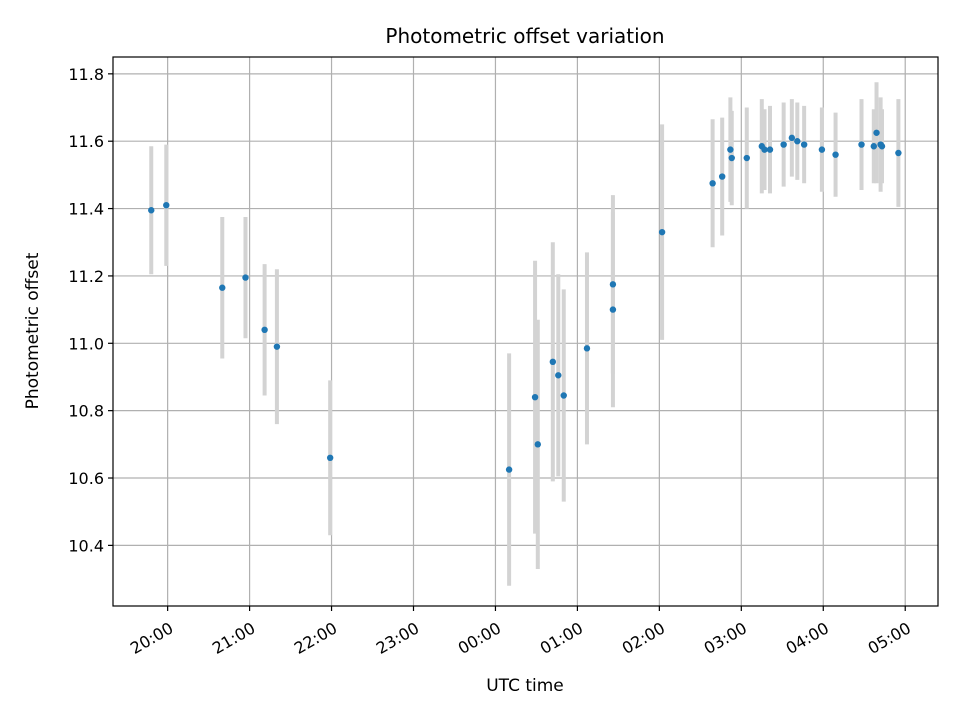 Image resolution: width=960 pixels, height=720 pixels. What do you see at coordinates (86, 141) in the screenshot?
I see `y-tick-label: 11.6` at bounding box center [86, 141].